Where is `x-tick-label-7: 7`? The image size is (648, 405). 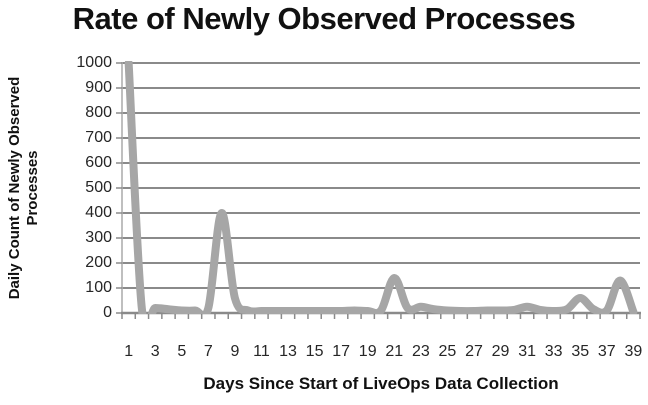
x-tick-label-7: 7 is located at coordinates (208, 351).